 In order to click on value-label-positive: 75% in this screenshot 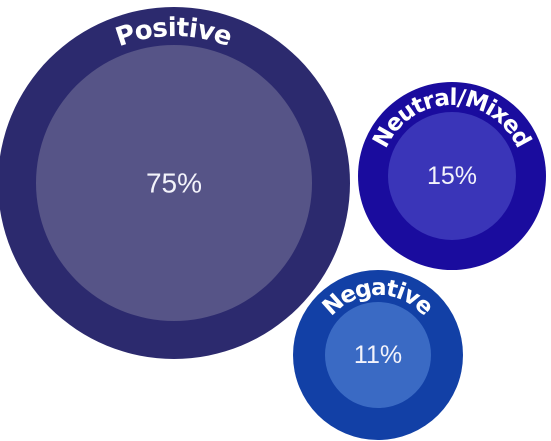, I will do `click(174, 183)`.